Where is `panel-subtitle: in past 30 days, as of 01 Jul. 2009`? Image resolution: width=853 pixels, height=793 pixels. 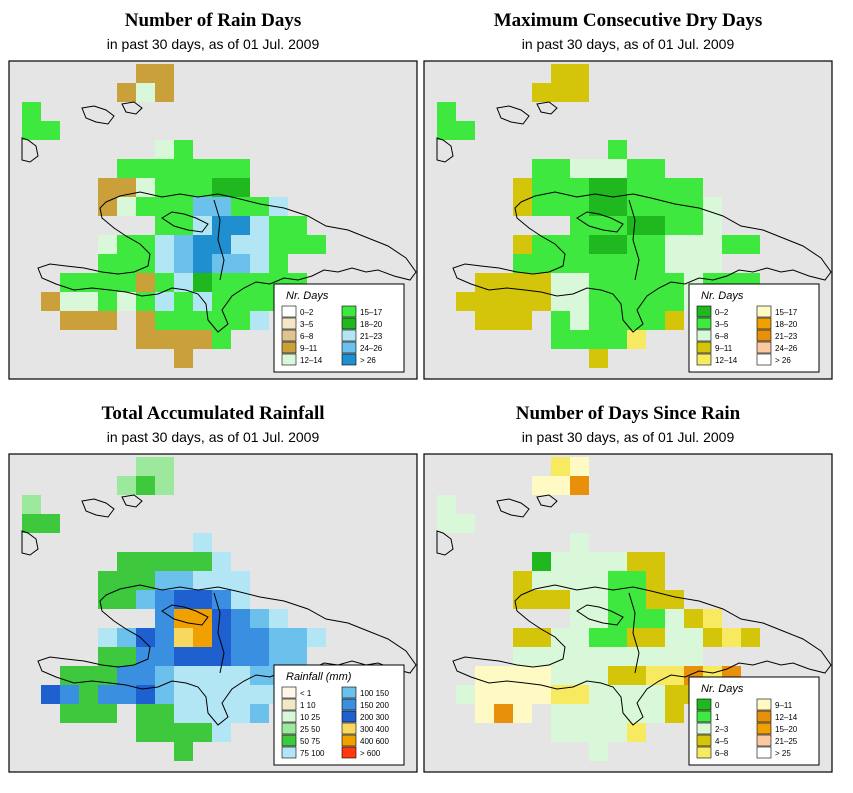
panel-subtitle: in past 30 days, as of 01 Jul. 2009 is located at coordinates (213, 44).